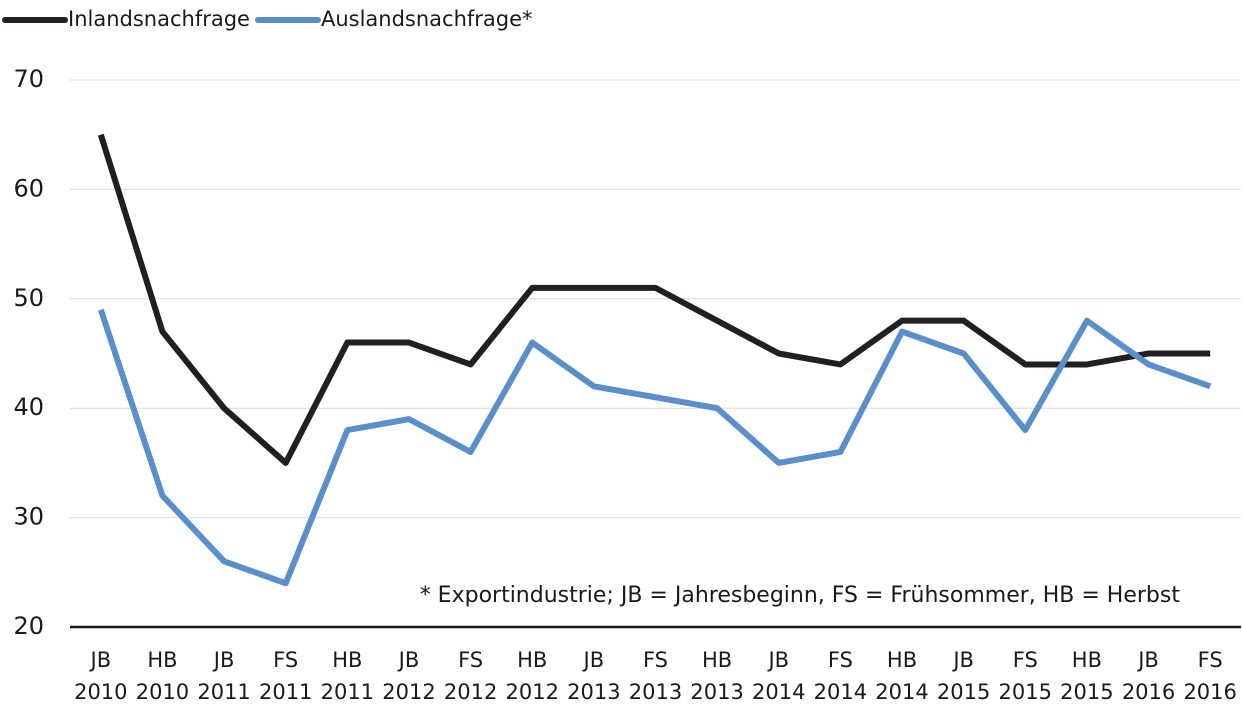 Image resolution: width=1242 pixels, height=704 pixels. What do you see at coordinates (594, 676) in the screenshot?
I see `x-tick-label: JB 2013` at bounding box center [594, 676].